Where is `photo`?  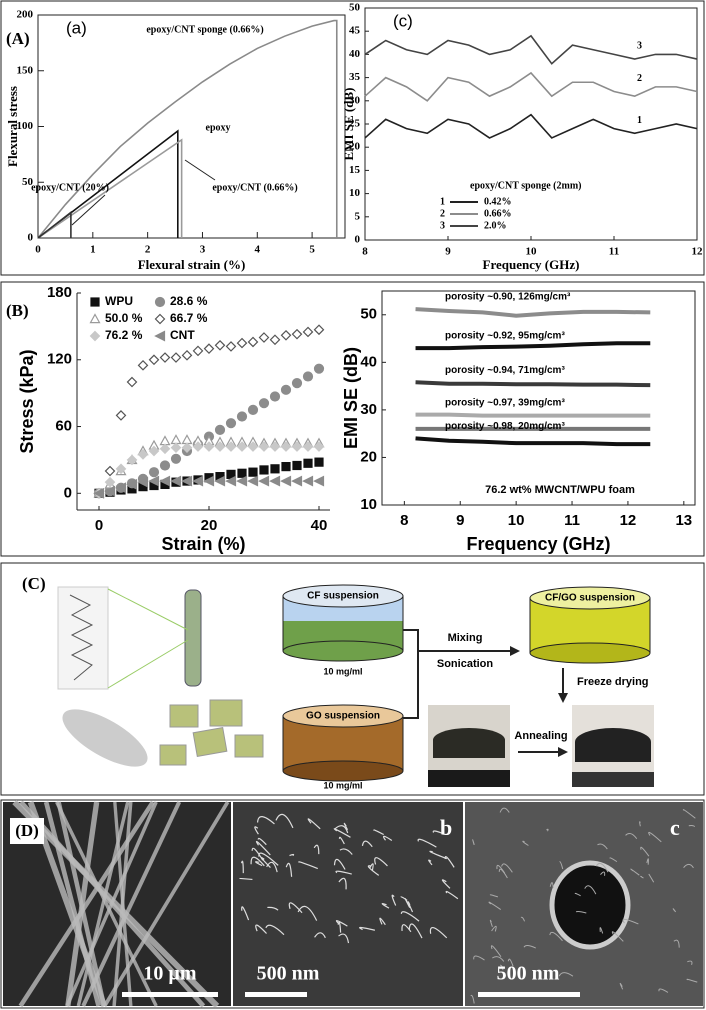 photo is located at coordinates (469, 778).